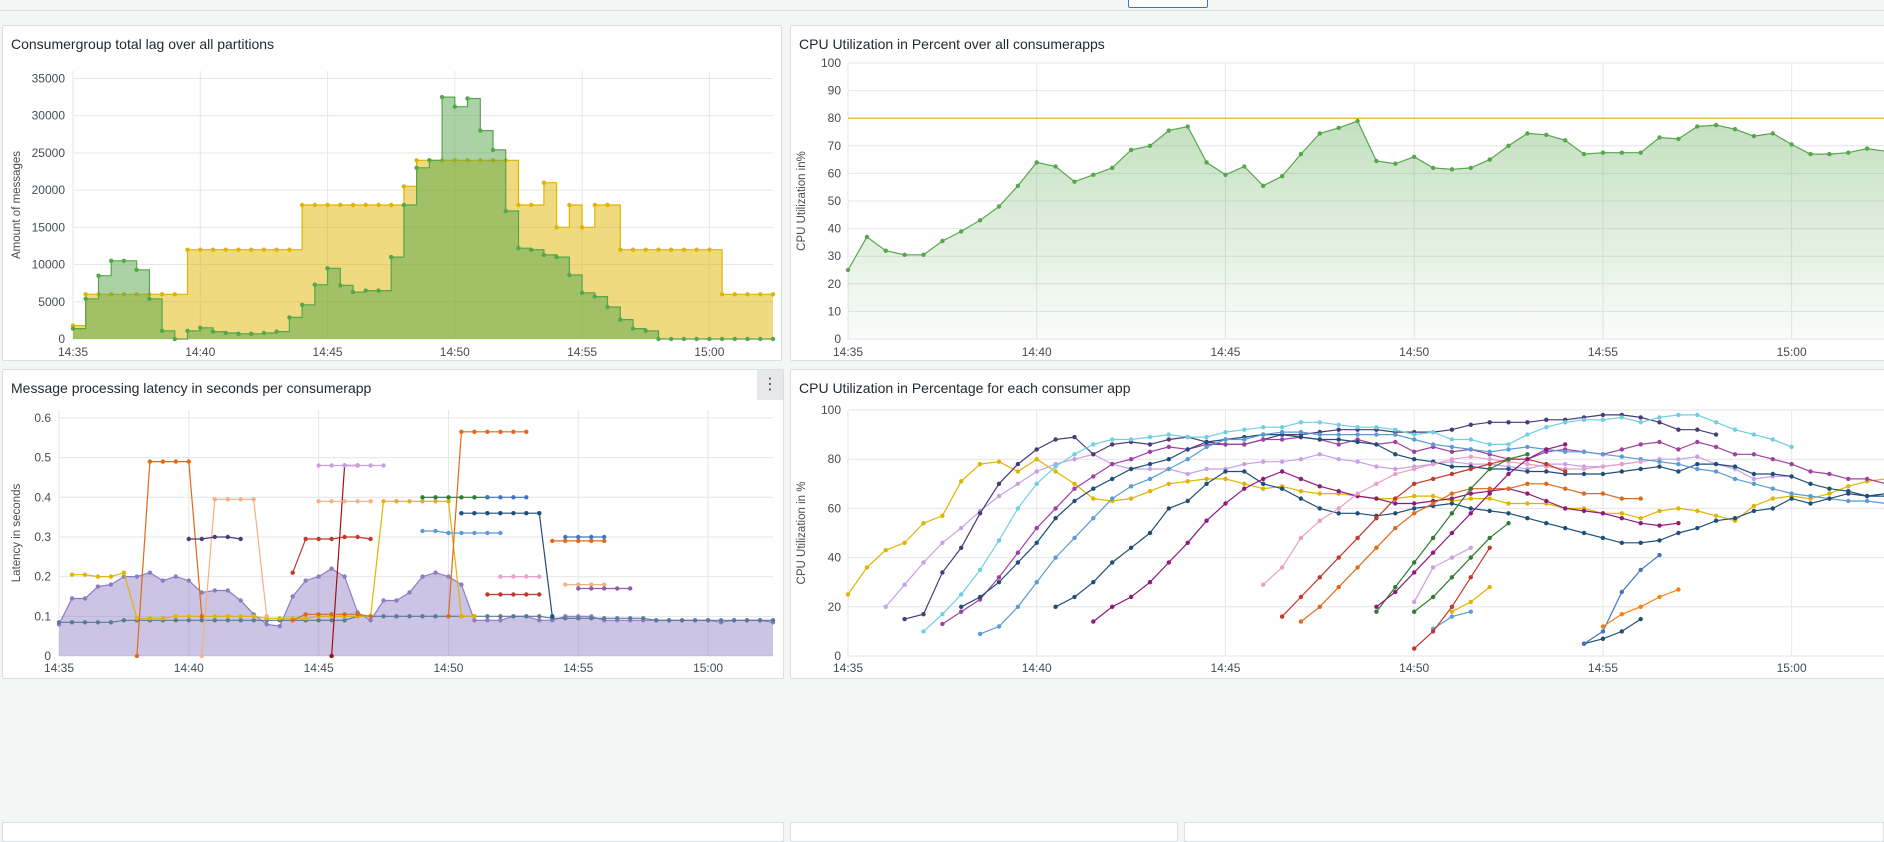  Describe the element at coordinates (51, 302) in the screenshot. I see `y-tick-label: 5000` at that location.